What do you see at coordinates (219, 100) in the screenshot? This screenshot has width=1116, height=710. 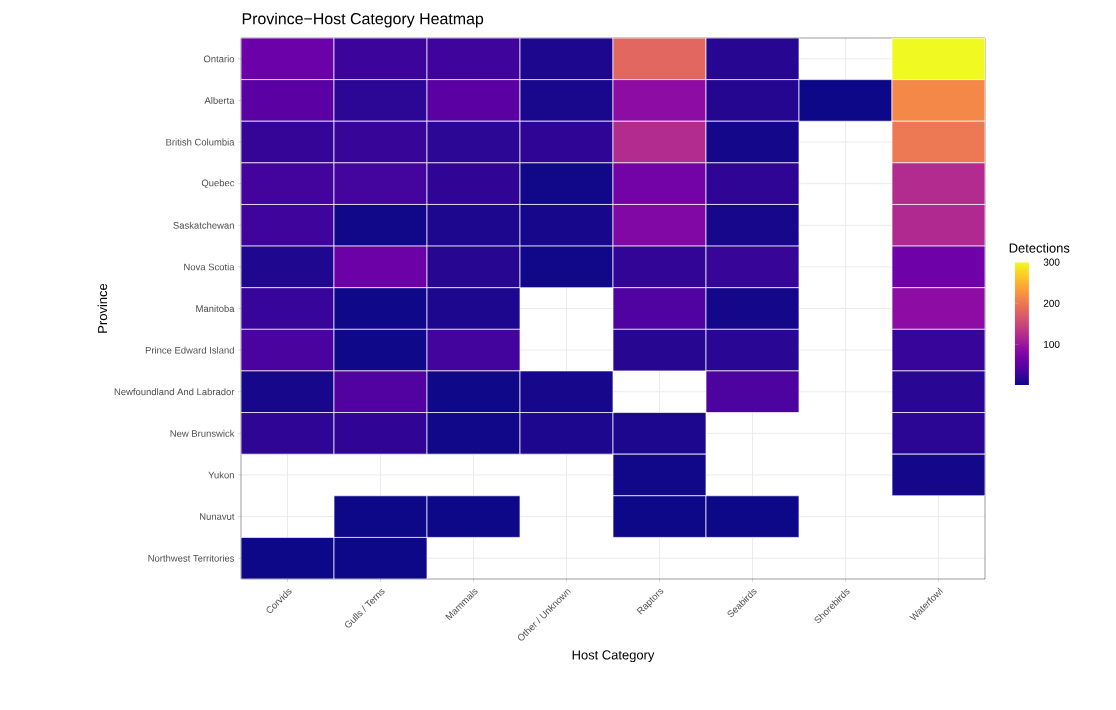 I see `y-tick-label: Alberta` at bounding box center [219, 100].